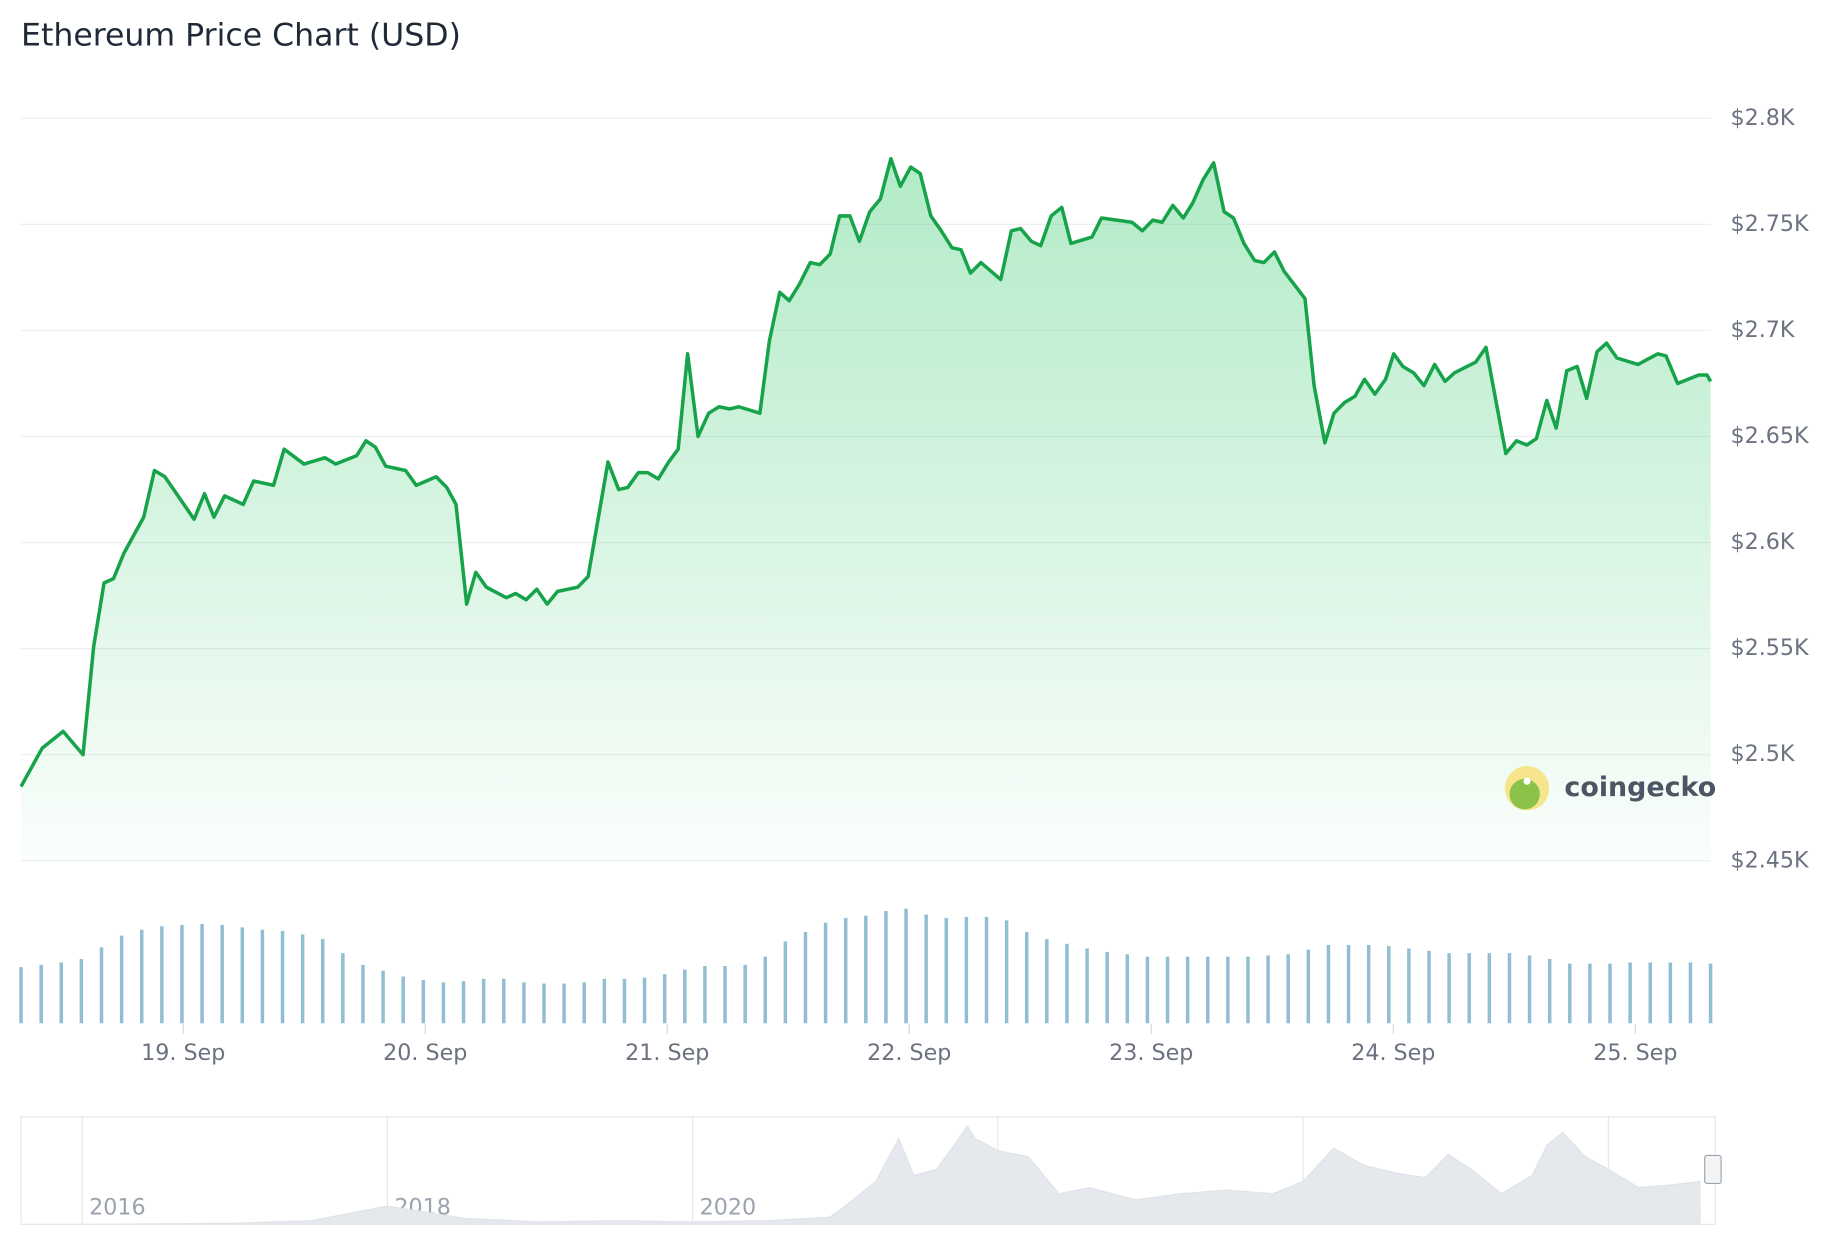 The width and height of the screenshot is (1824, 1248). What do you see at coordinates (1151, 1053) in the screenshot?
I see `x-tick-label: 23. Sep` at bounding box center [1151, 1053].